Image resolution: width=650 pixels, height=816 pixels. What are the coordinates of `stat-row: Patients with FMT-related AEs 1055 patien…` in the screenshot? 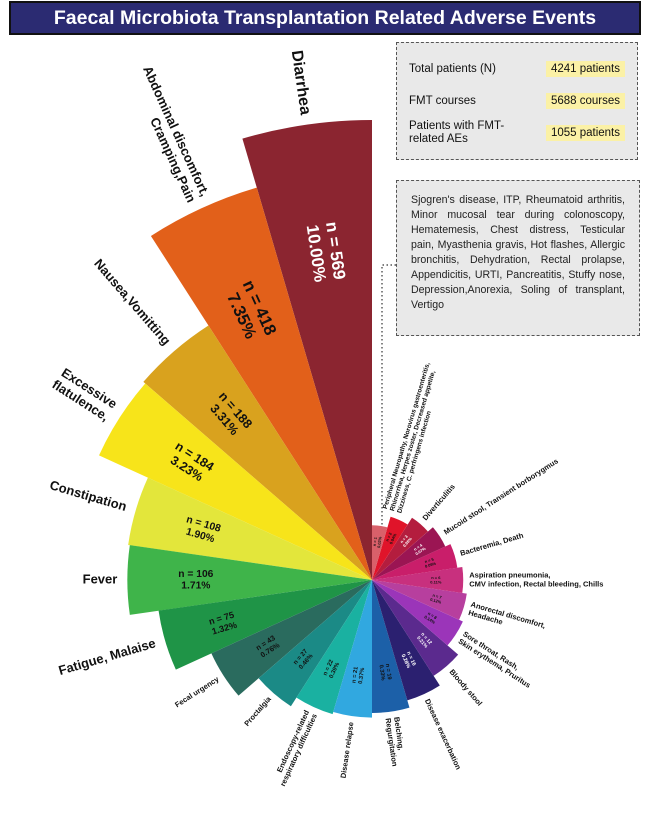 It's located at (517, 133).